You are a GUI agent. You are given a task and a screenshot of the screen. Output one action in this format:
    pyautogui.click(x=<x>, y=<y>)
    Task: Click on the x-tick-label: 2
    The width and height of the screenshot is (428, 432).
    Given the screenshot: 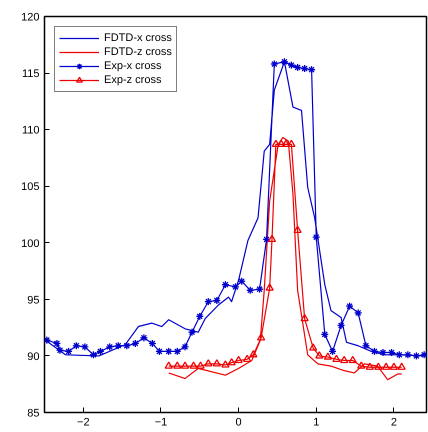 What is the action you would take?
    pyautogui.click(x=393, y=422)
    